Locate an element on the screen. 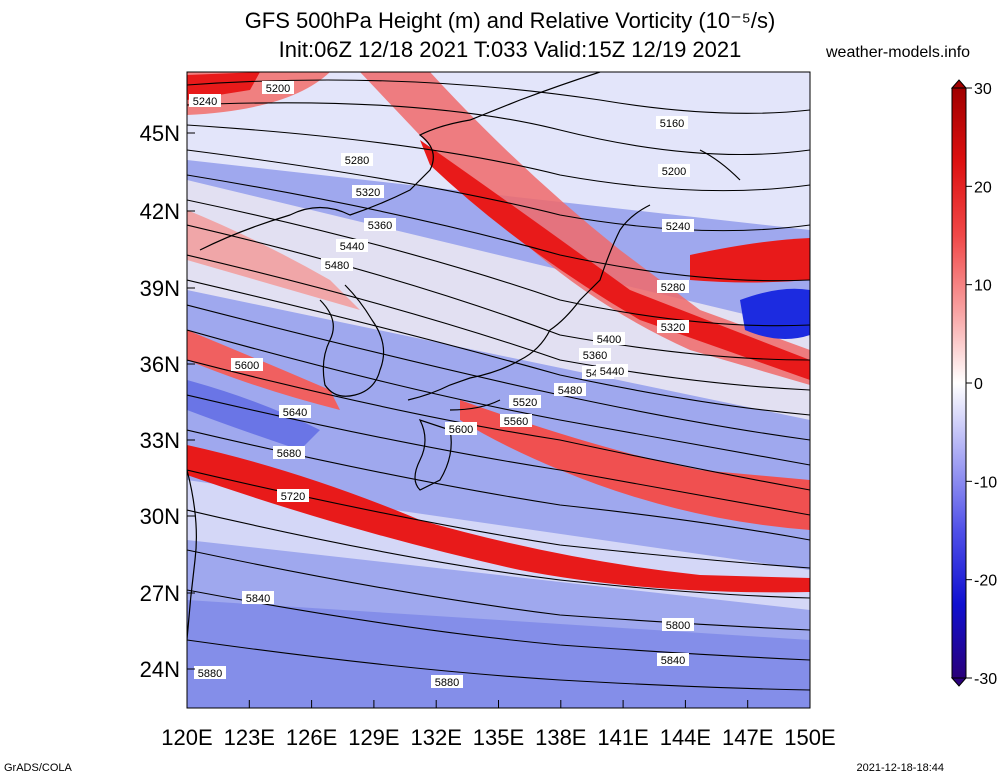 Image resolution: width=1000 pixels, height=779 pixels. colorbar-label: 10 is located at coordinates (983, 286).